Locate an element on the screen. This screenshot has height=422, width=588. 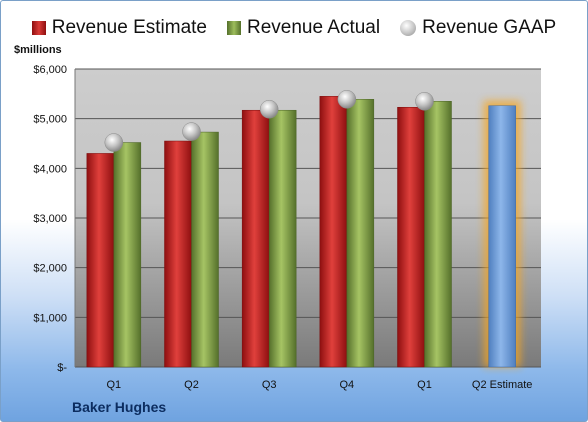
x-tick-label: Q4 is located at coordinates (346, 385).